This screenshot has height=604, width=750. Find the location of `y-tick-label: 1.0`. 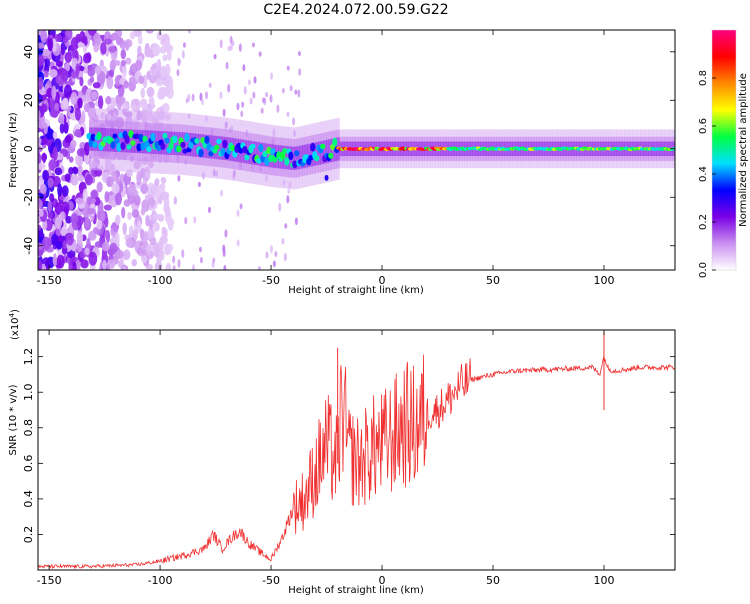

y-tick-label: 1.0 is located at coordinates (28, 392).